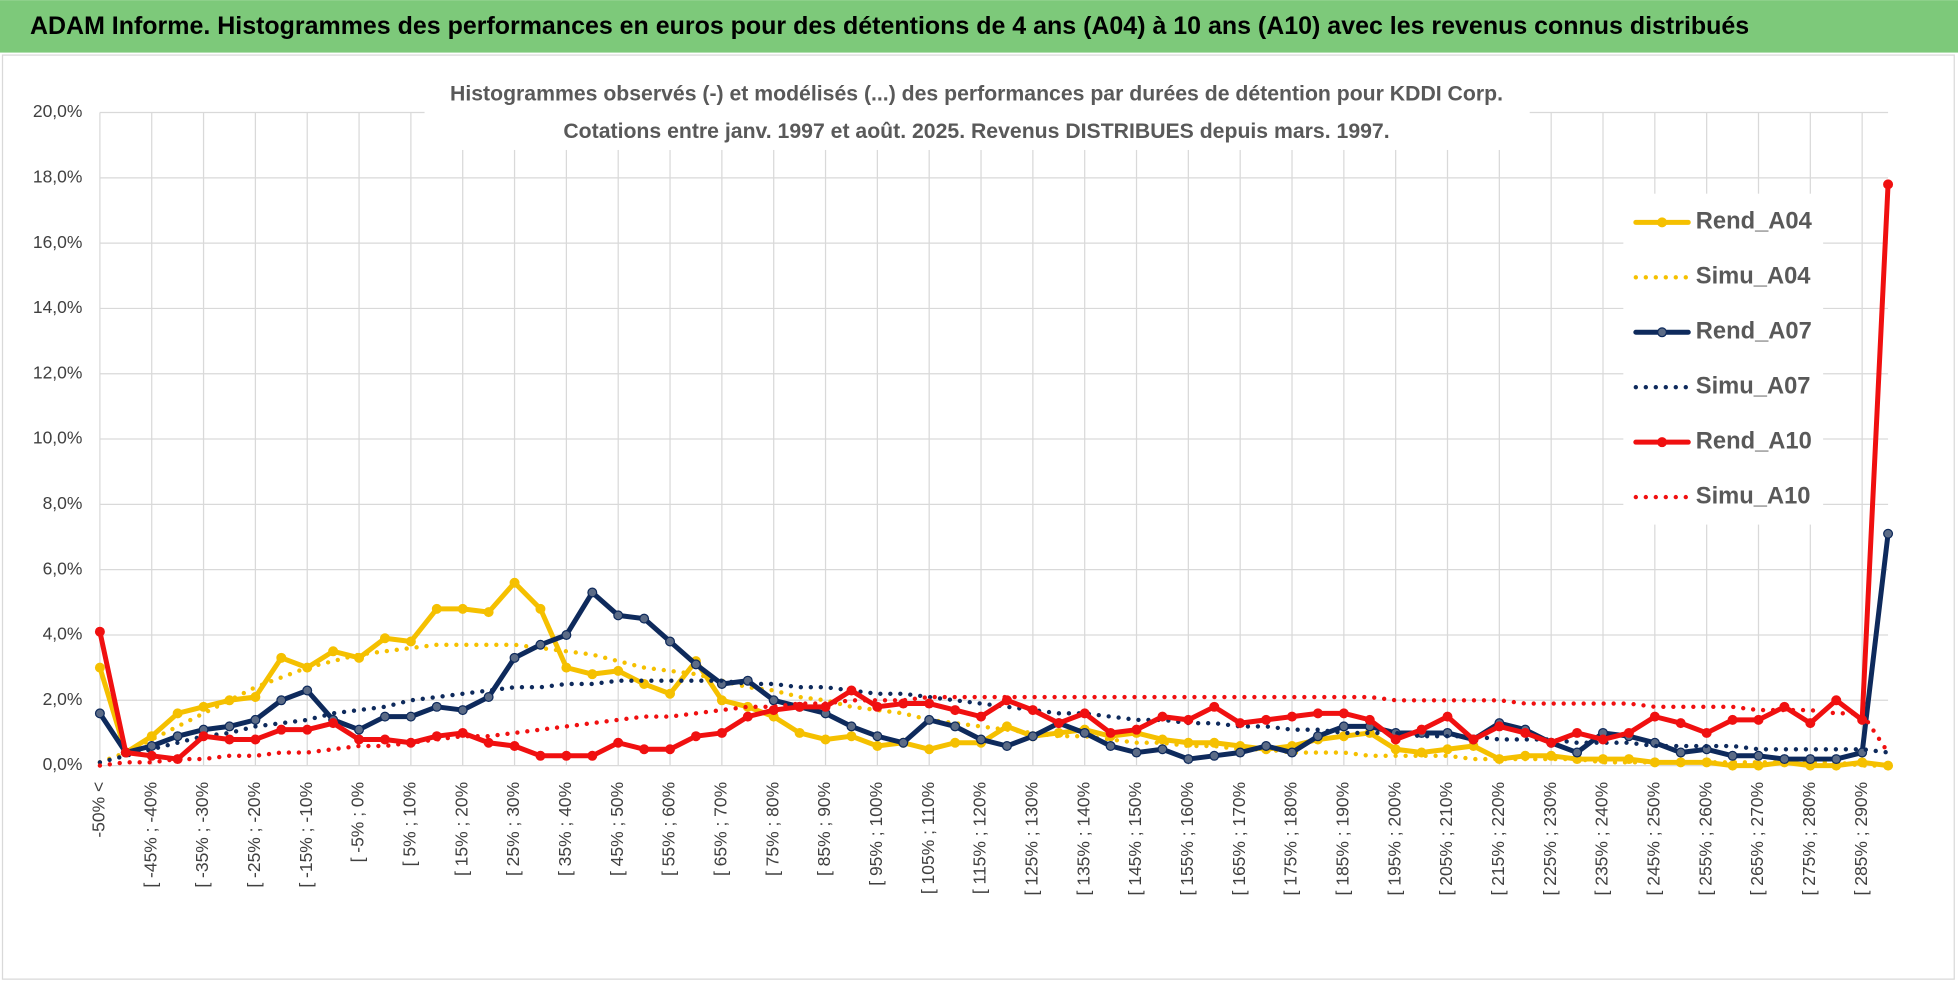 This screenshot has width=1958, height=983. I want to click on legend-label: Rend_A10, so click(1754, 441).